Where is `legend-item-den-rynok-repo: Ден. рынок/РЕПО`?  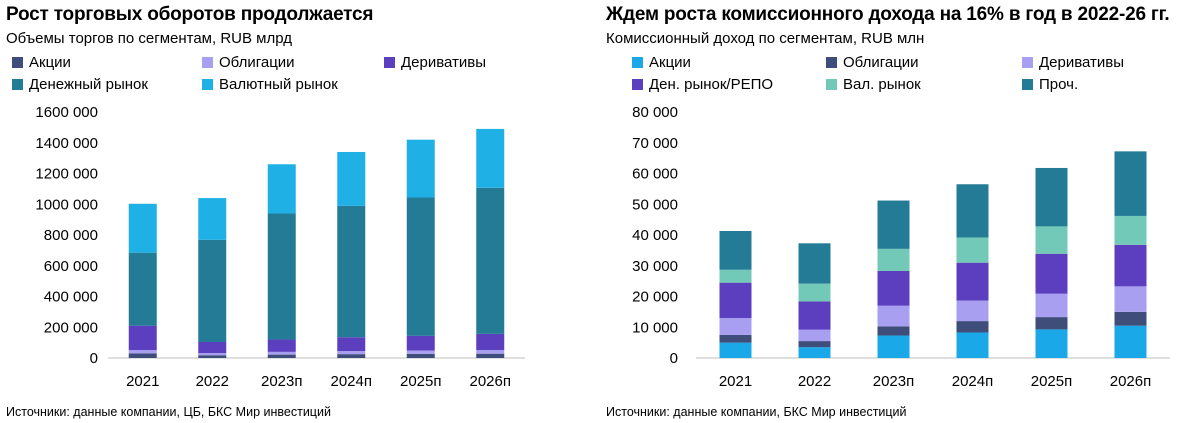
legend-item-den-rynok-repo: Ден. рынок/РЕПО is located at coordinates (702, 84).